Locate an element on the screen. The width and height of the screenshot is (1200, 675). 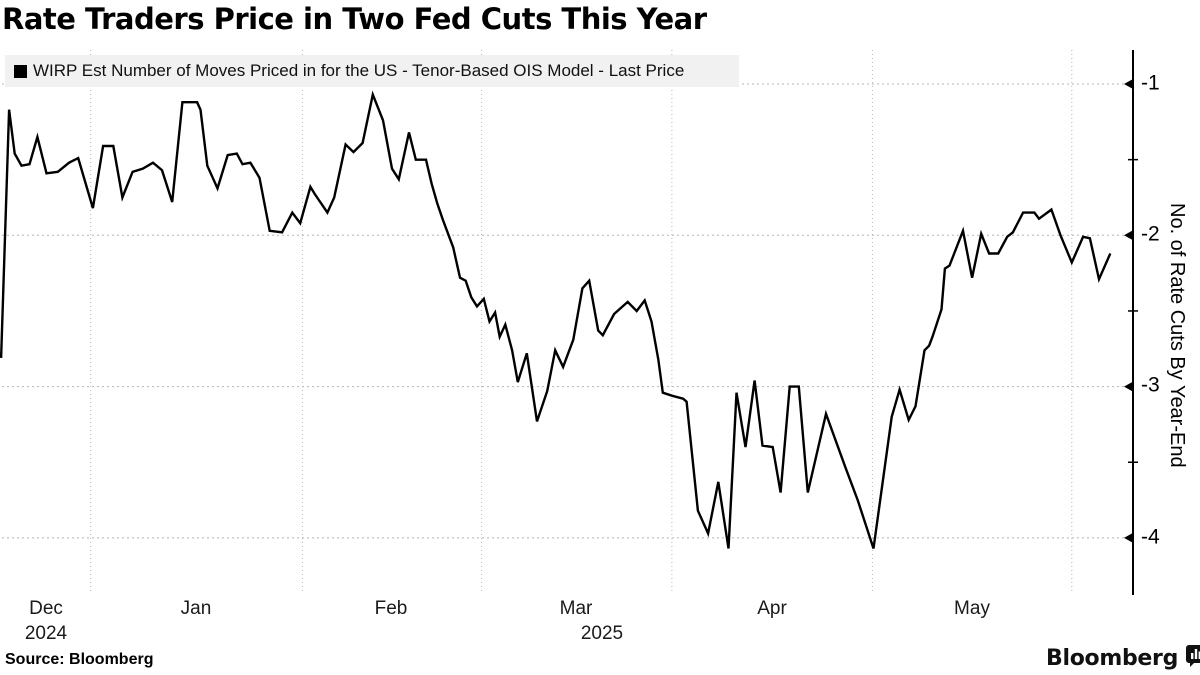
x-tick-label-mar: Mar is located at coordinates (576, 608).